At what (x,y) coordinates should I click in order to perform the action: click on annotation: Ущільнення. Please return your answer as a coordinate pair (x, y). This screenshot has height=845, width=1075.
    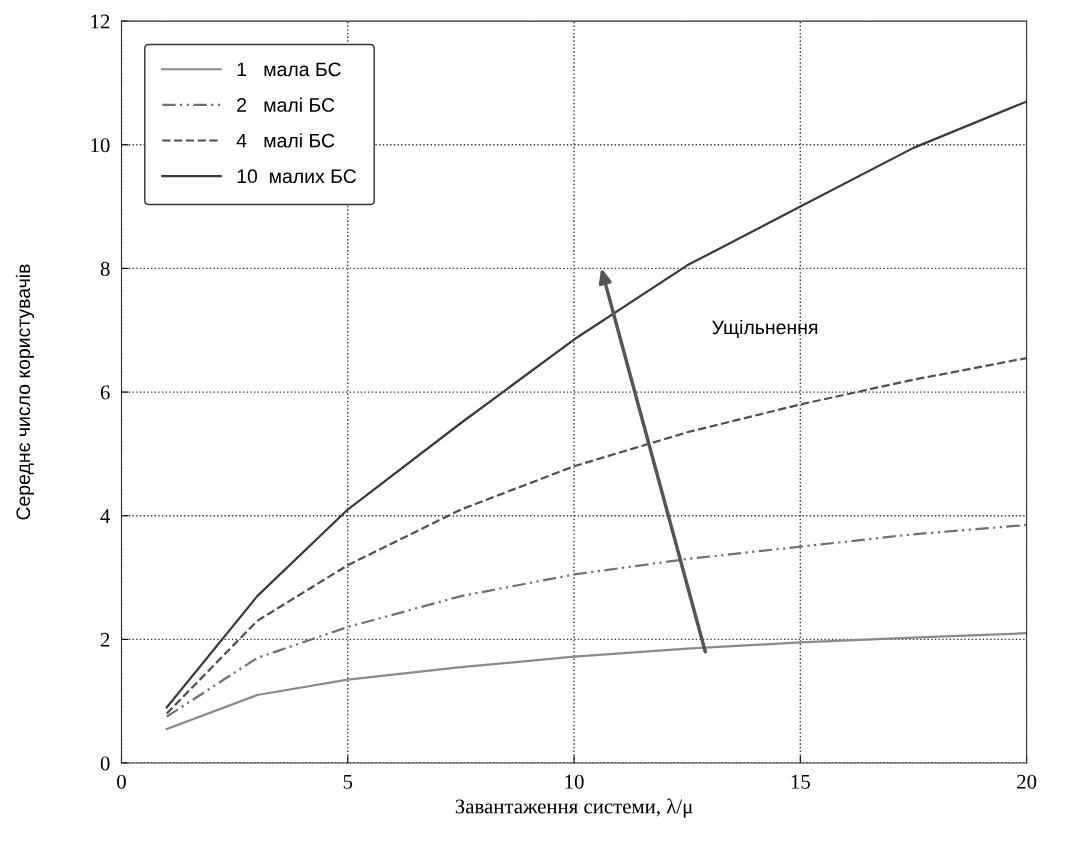
    Looking at the image, I should click on (765, 328).